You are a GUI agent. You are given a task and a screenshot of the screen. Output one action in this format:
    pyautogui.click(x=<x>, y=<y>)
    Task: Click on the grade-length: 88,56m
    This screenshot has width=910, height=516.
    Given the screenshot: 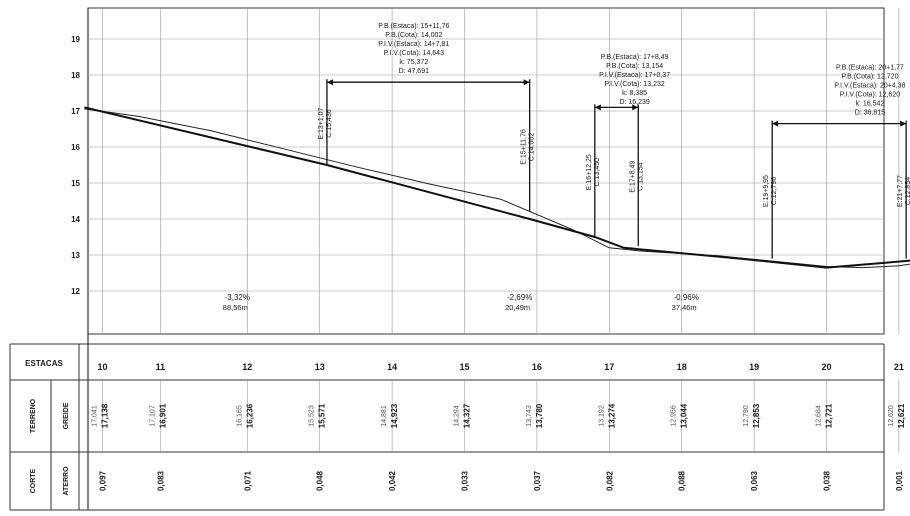 What is the action you would take?
    pyautogui.click(x=235, y=307)
    